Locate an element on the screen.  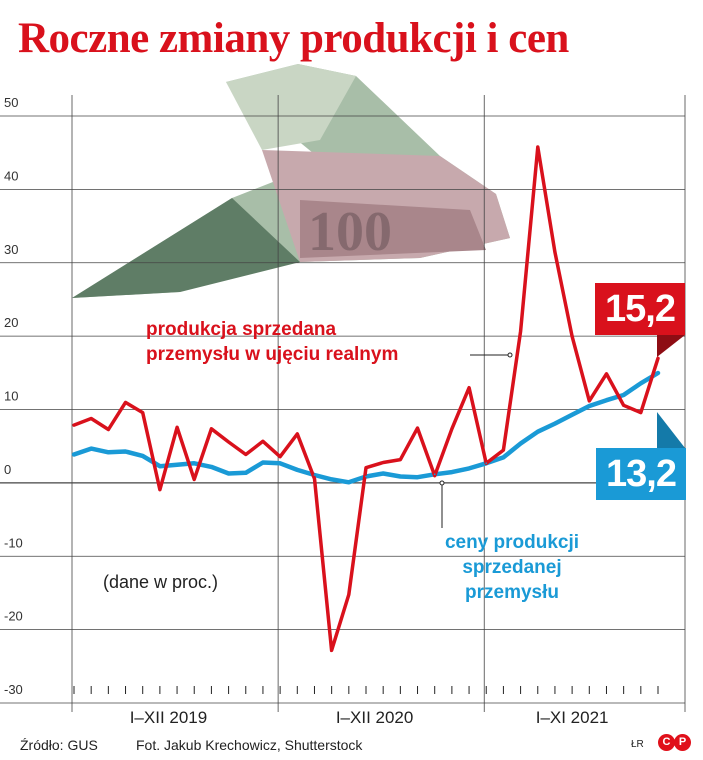
x-year-label: I–XI 2021 is located at coordinates (572, 717).